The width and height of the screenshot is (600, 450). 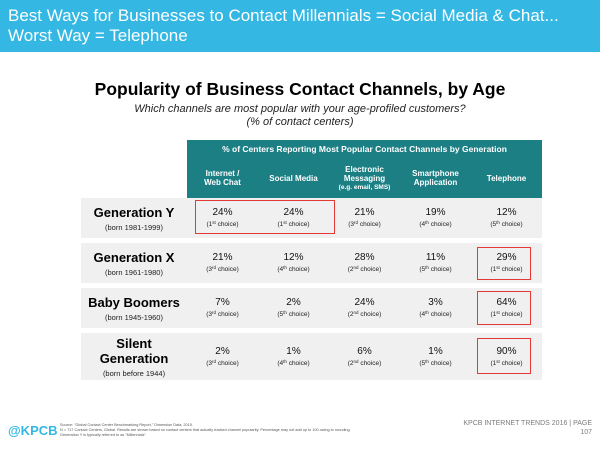 I want to click on cell-percentage: 21%, so click(x=222, y=257).